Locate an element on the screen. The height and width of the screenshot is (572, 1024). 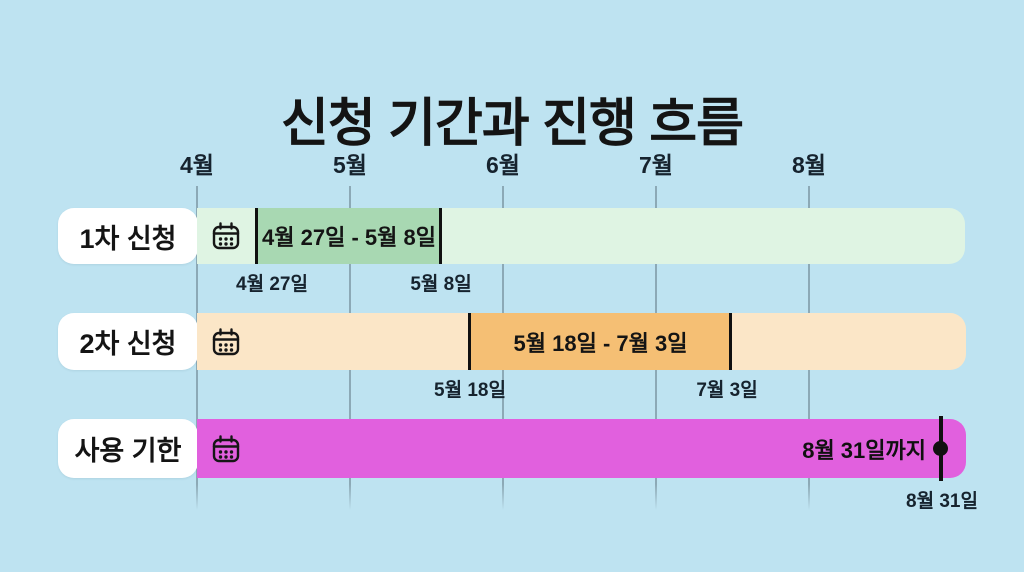
row-label-first-application: 1차 신청 is located at coordinates (128, 236).